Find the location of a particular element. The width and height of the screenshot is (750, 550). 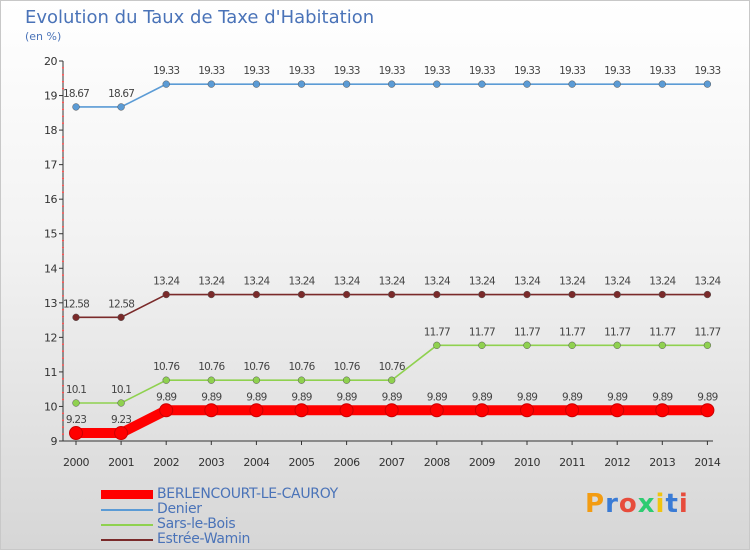

legend-label: BERLENCOURT-LE-CAUROY is located at coordinates (247, 494).